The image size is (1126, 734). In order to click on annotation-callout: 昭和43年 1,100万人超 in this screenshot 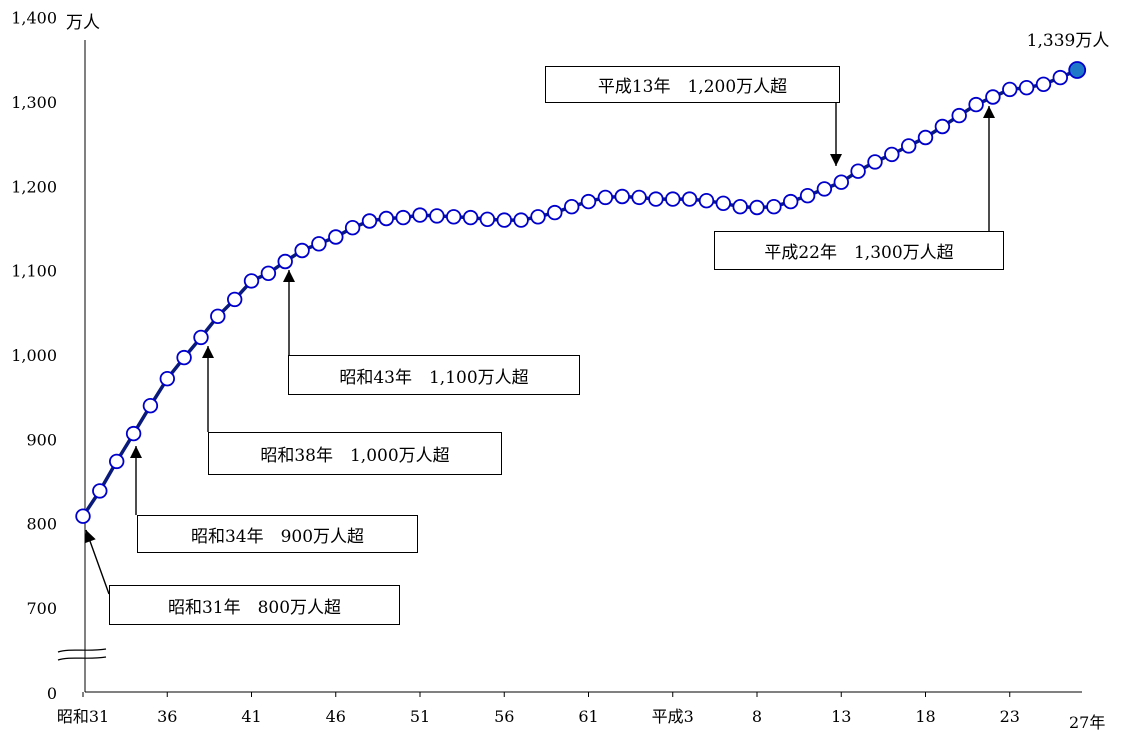, I will do `click(434, 375)`.